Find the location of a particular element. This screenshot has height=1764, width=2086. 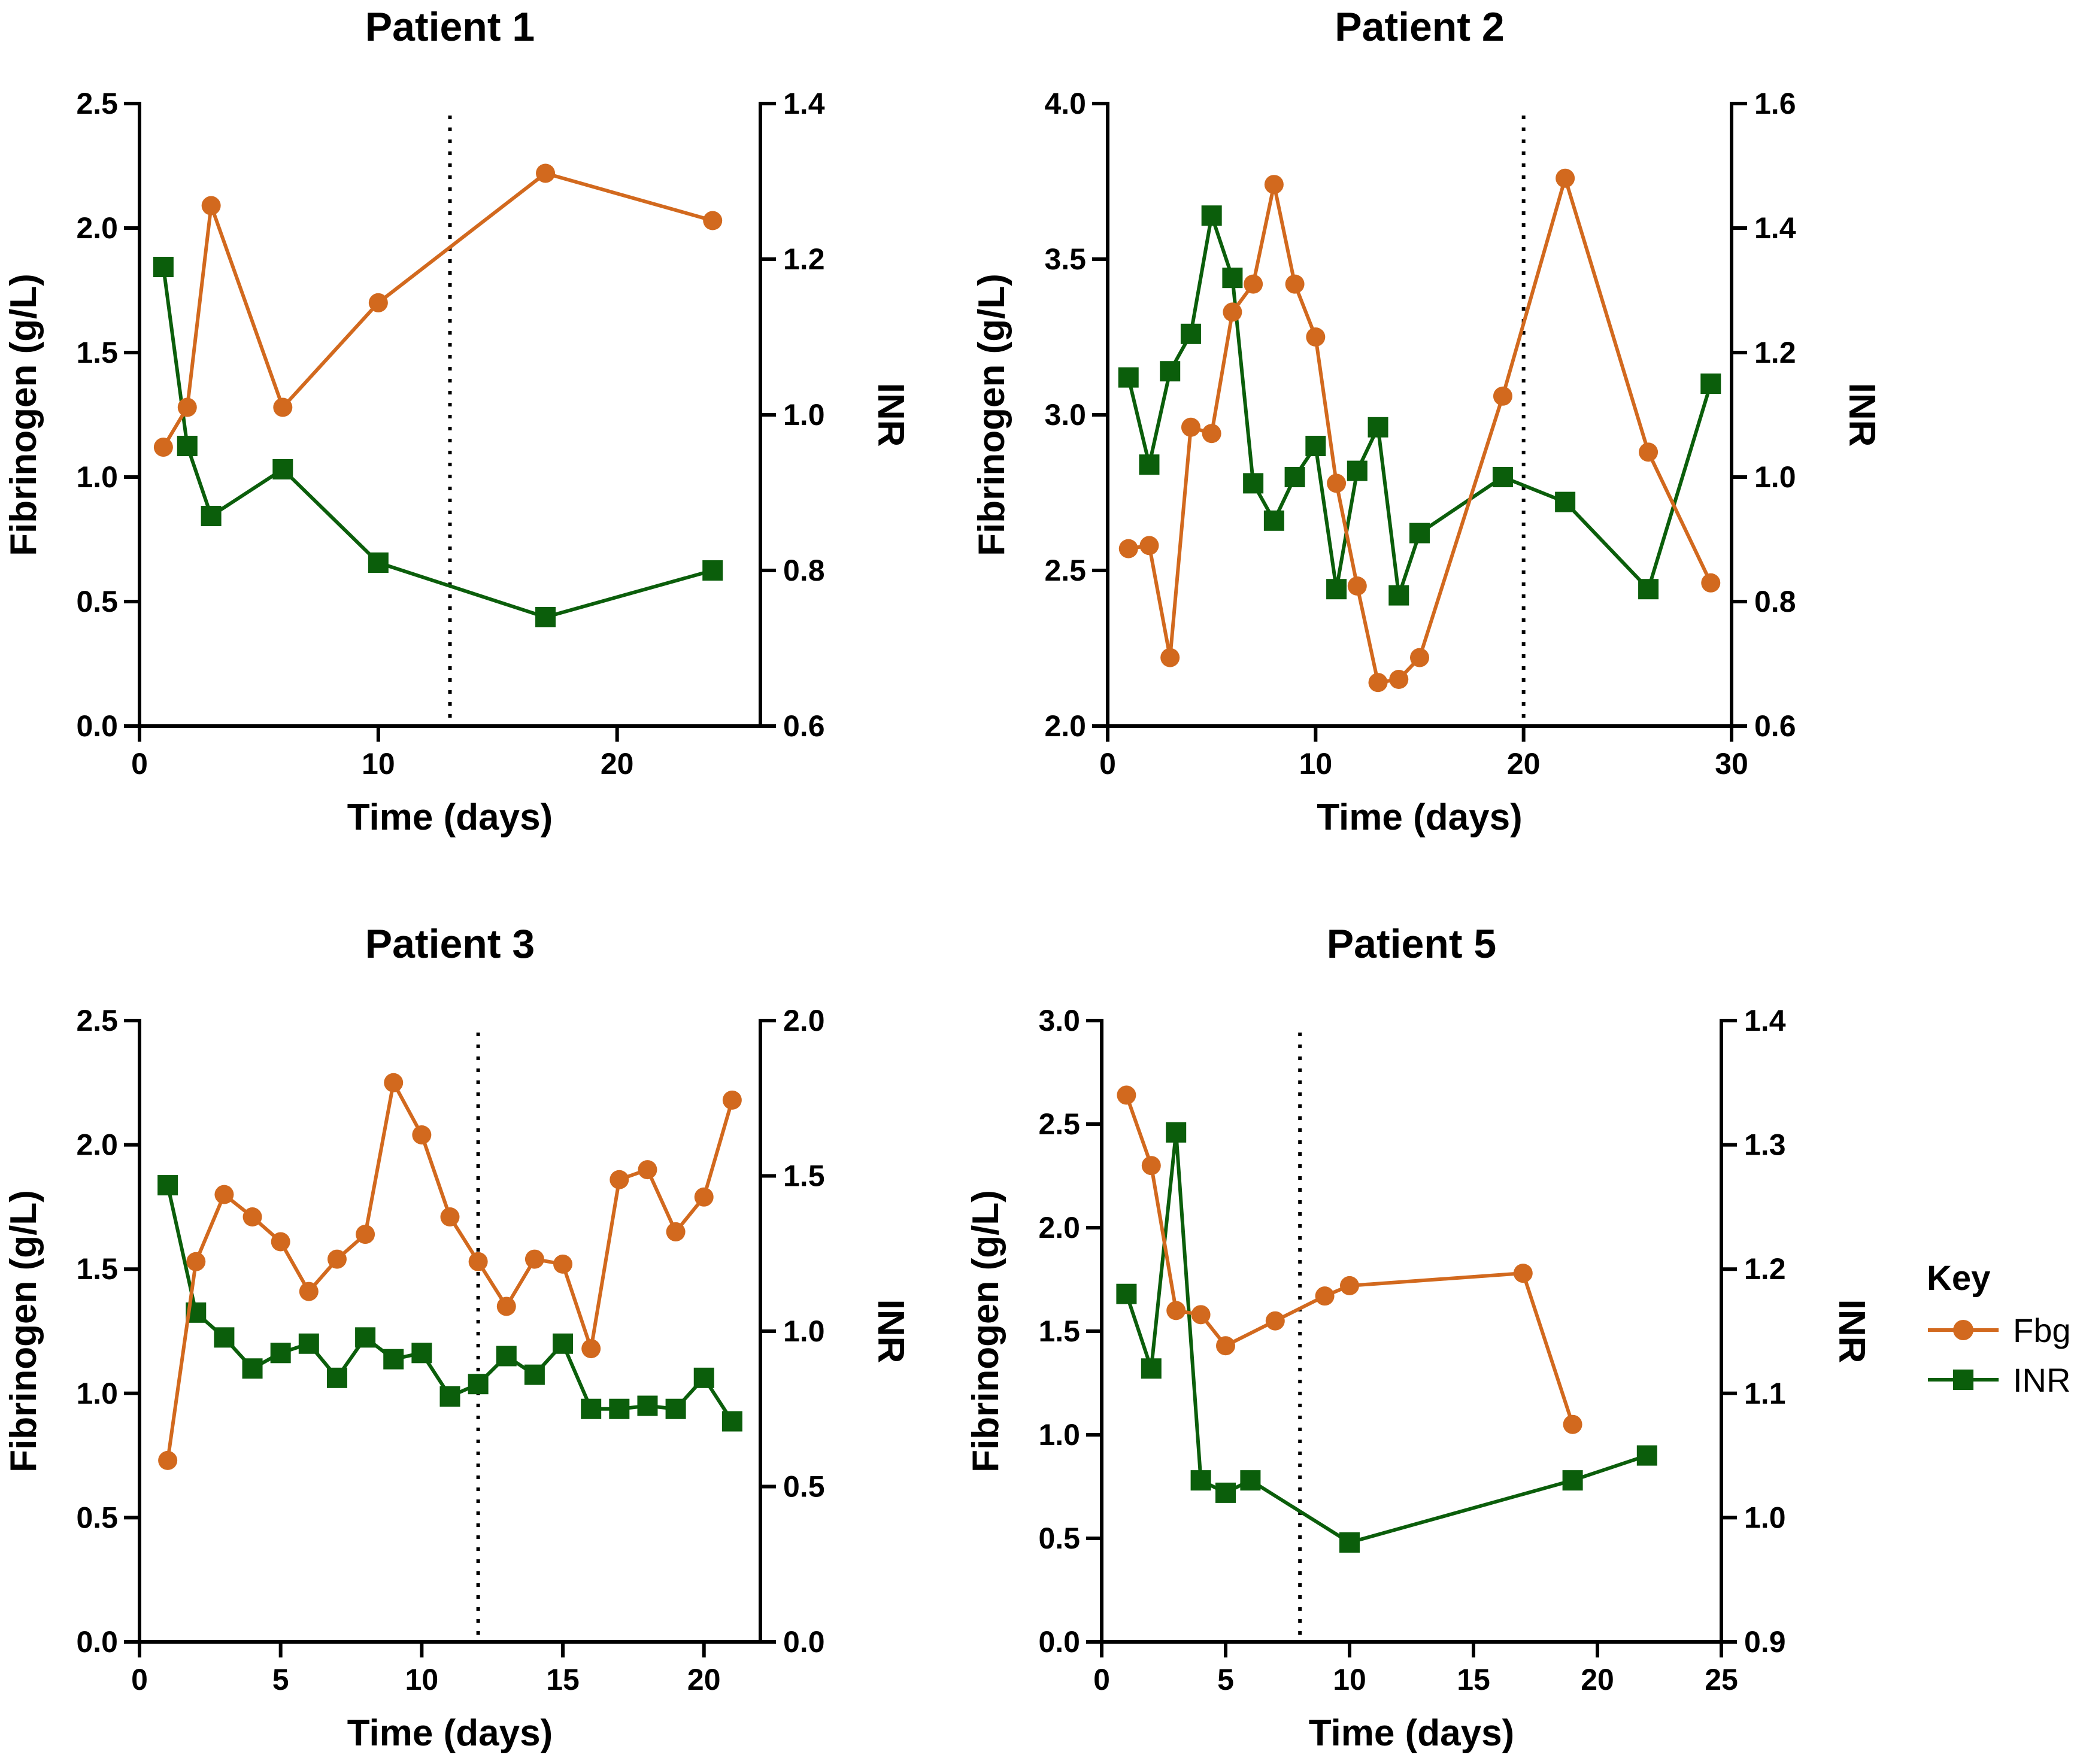

left-y-tick-label: 0.0 is located at coordinates (97, 726).